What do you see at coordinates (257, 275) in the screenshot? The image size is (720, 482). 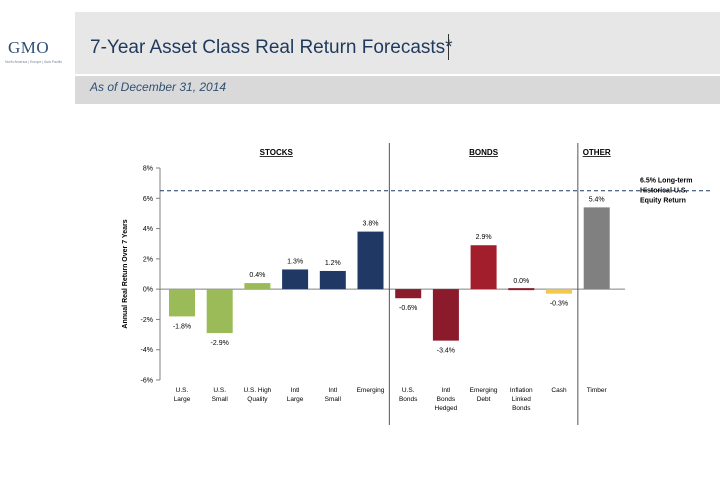 I see `bar-value-label: 0.4%` at bounding box center [257, 275].